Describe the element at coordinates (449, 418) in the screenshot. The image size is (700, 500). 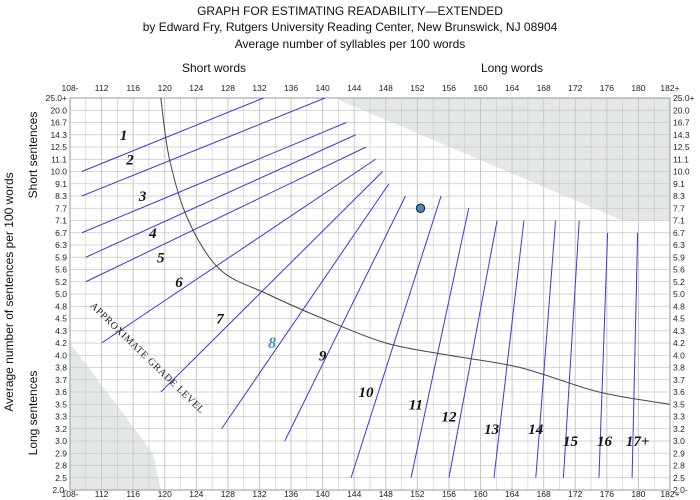
I see `grade-label: 12` at that location.